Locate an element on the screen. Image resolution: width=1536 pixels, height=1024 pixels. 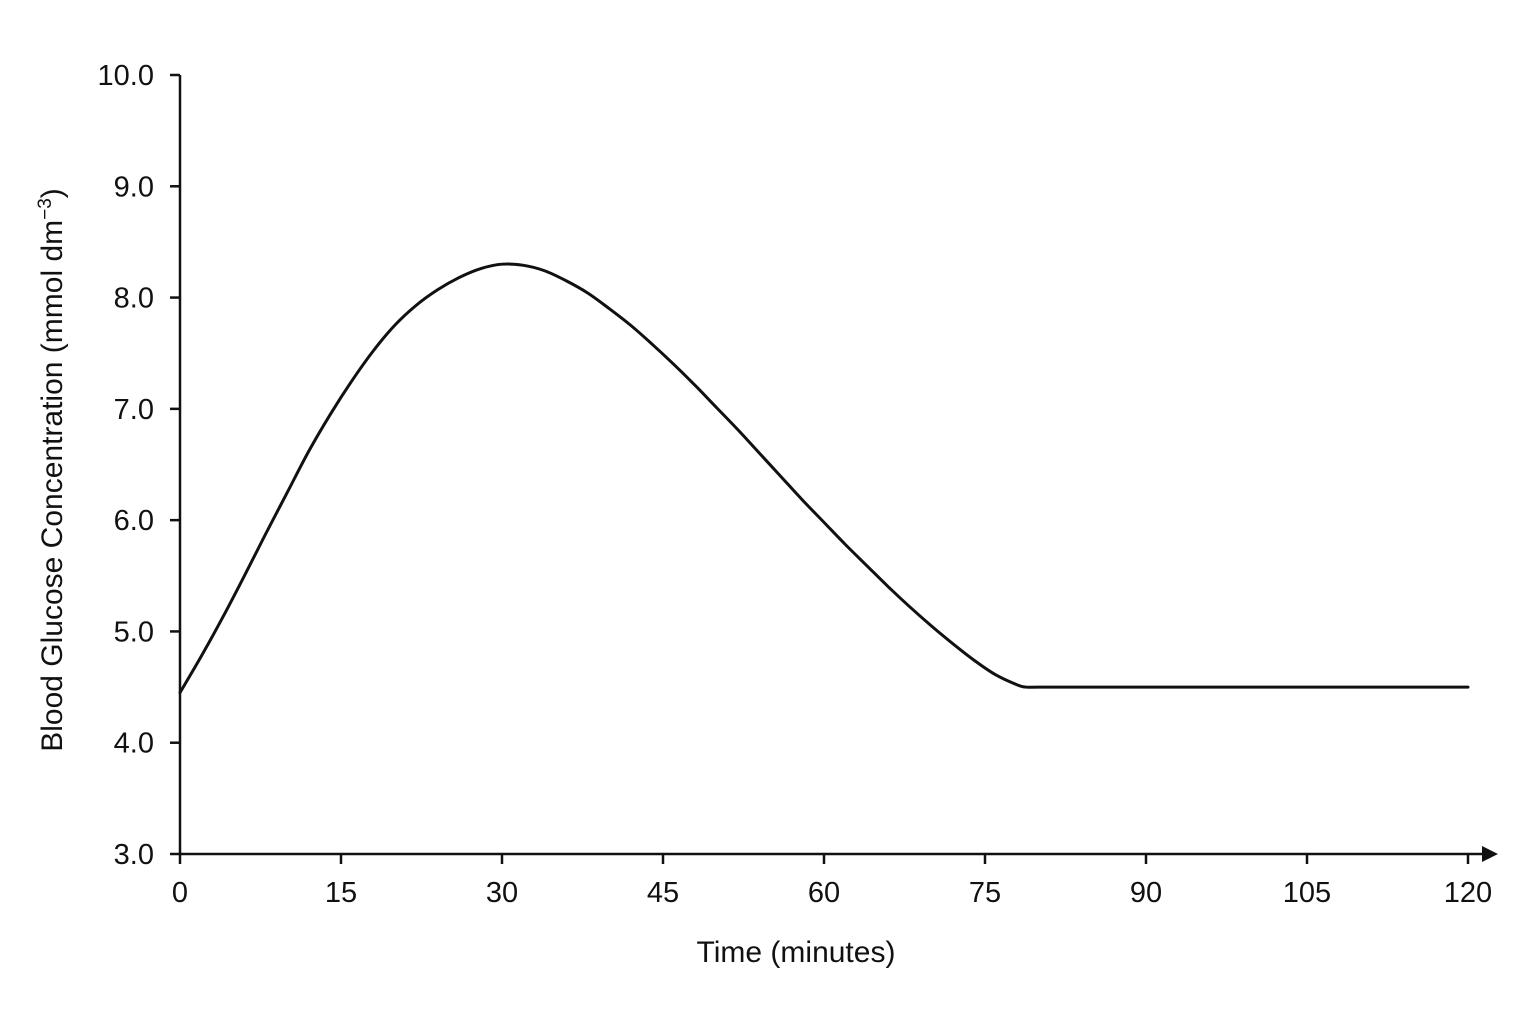
y-tick-label: 9.0 is located at coordinates (134, 187).